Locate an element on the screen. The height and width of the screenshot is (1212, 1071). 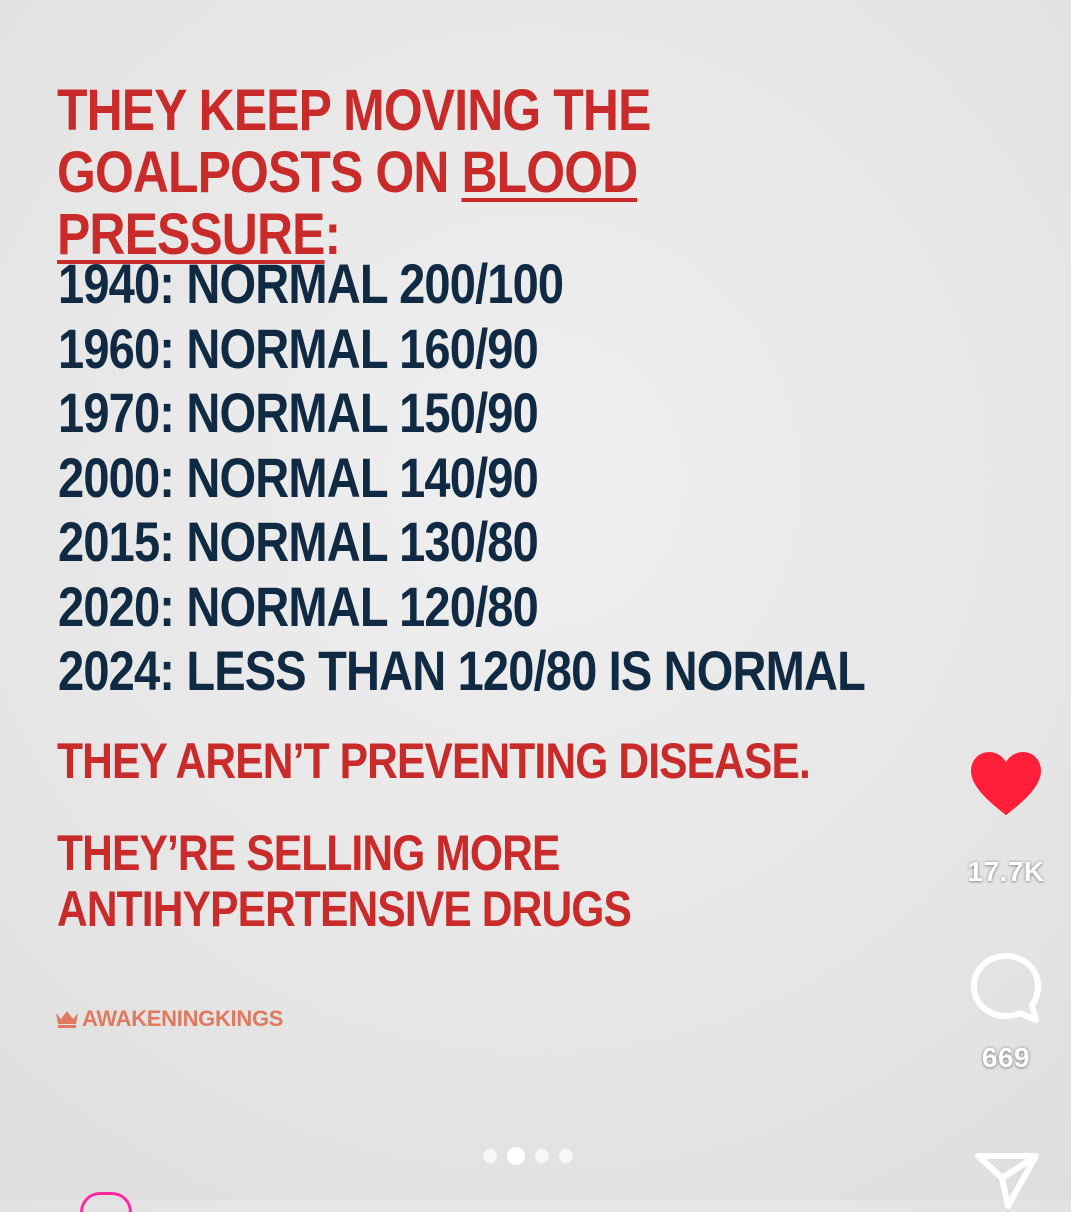
profile-ring-edge is located at coordinates (106, 1202).